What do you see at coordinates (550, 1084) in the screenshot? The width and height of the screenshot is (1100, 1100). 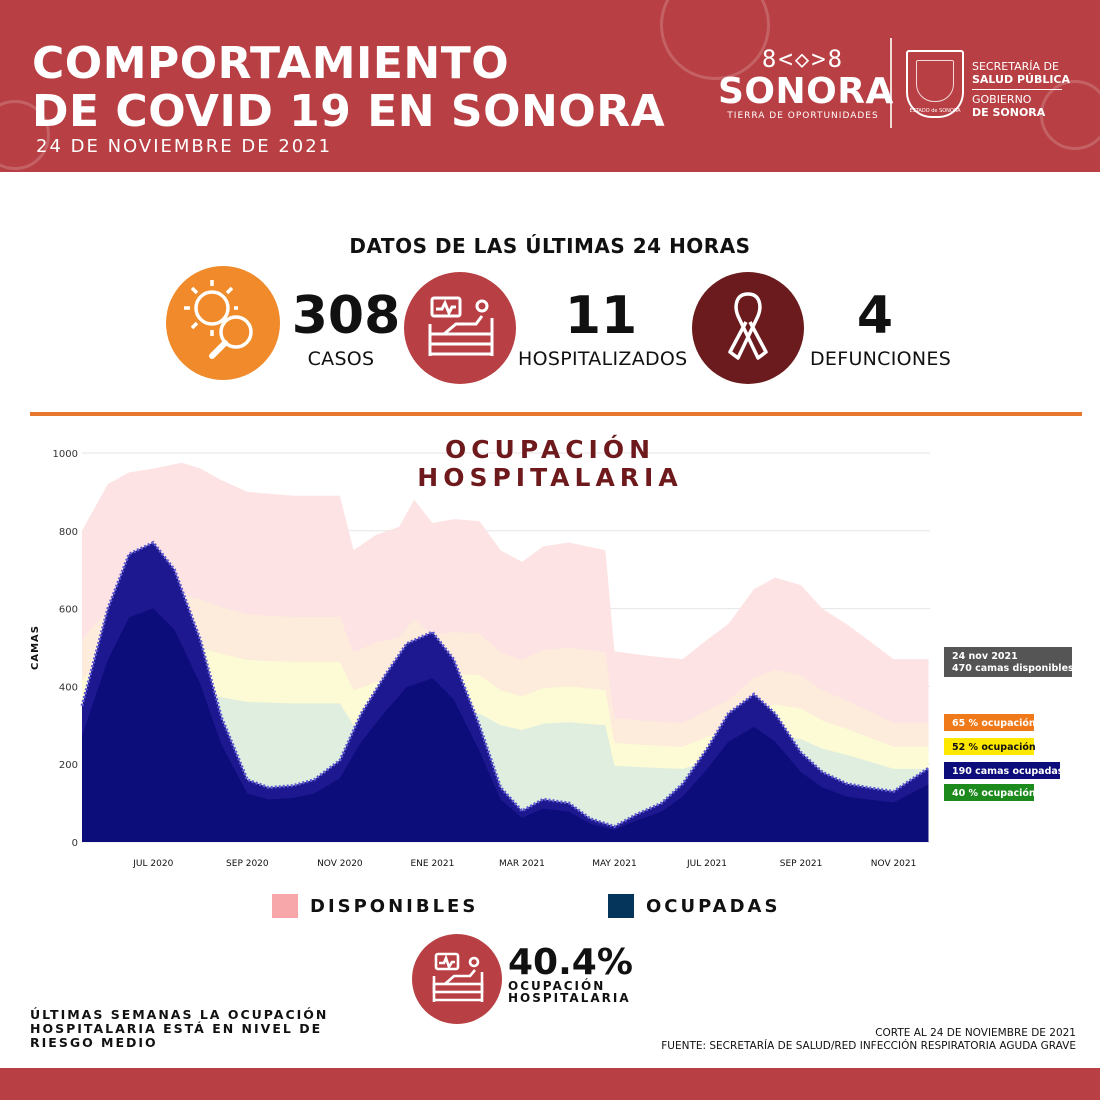 I see `footer-banner` at bounding box center [550, 1084].